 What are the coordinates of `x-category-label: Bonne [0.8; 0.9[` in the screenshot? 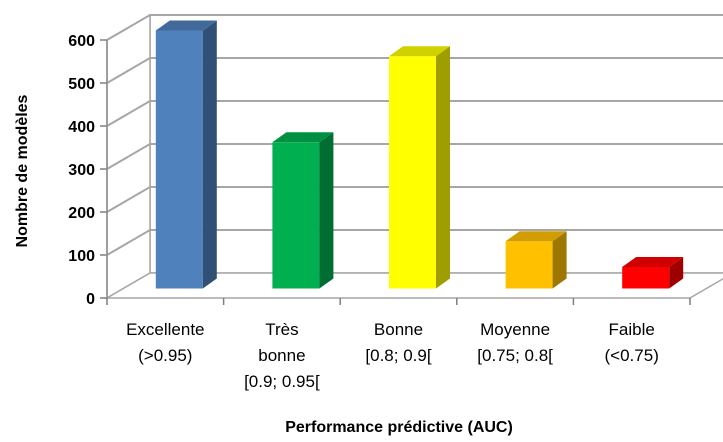 It's located at (398, 342).